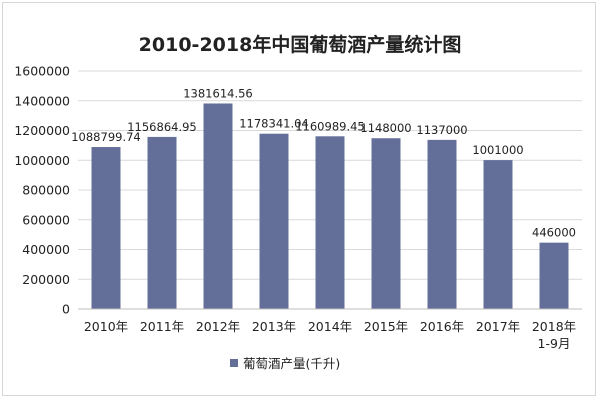  I want to click on x-tick-label-line: 2011年, so click(162, 326).